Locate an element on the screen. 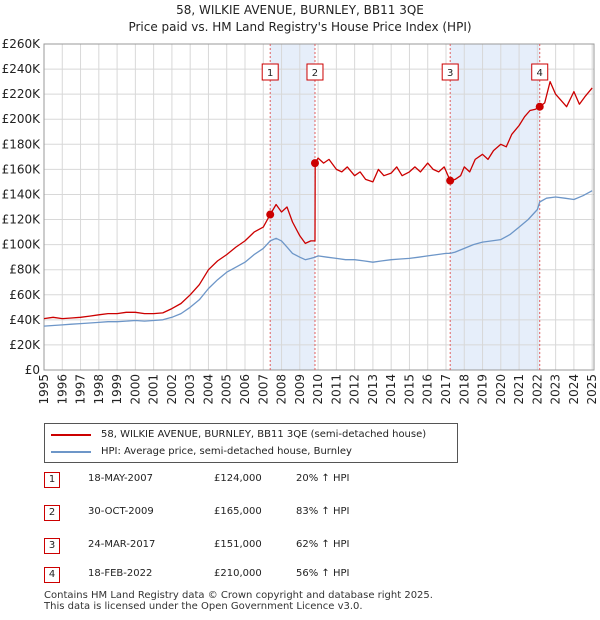  x-tick-label: 2017 is located at coordinates (446, 389).